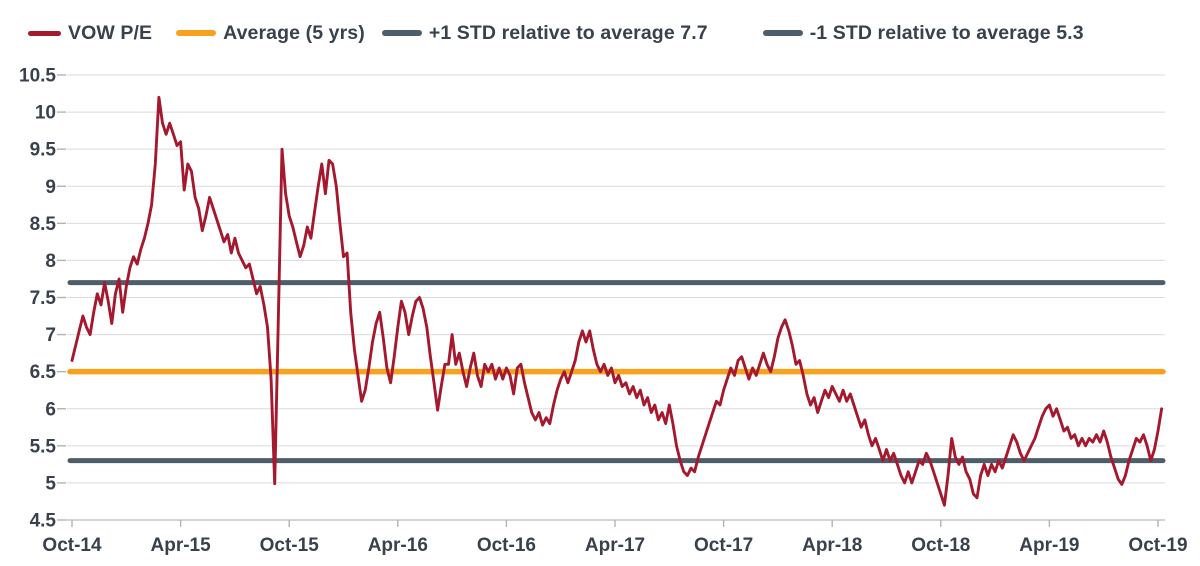 The width and height of the screenshot is (1200, 566). Describe the element at coordinates (44, 33) in the screenshot. I see `vow-pe-line-swatch-icon` at that location.